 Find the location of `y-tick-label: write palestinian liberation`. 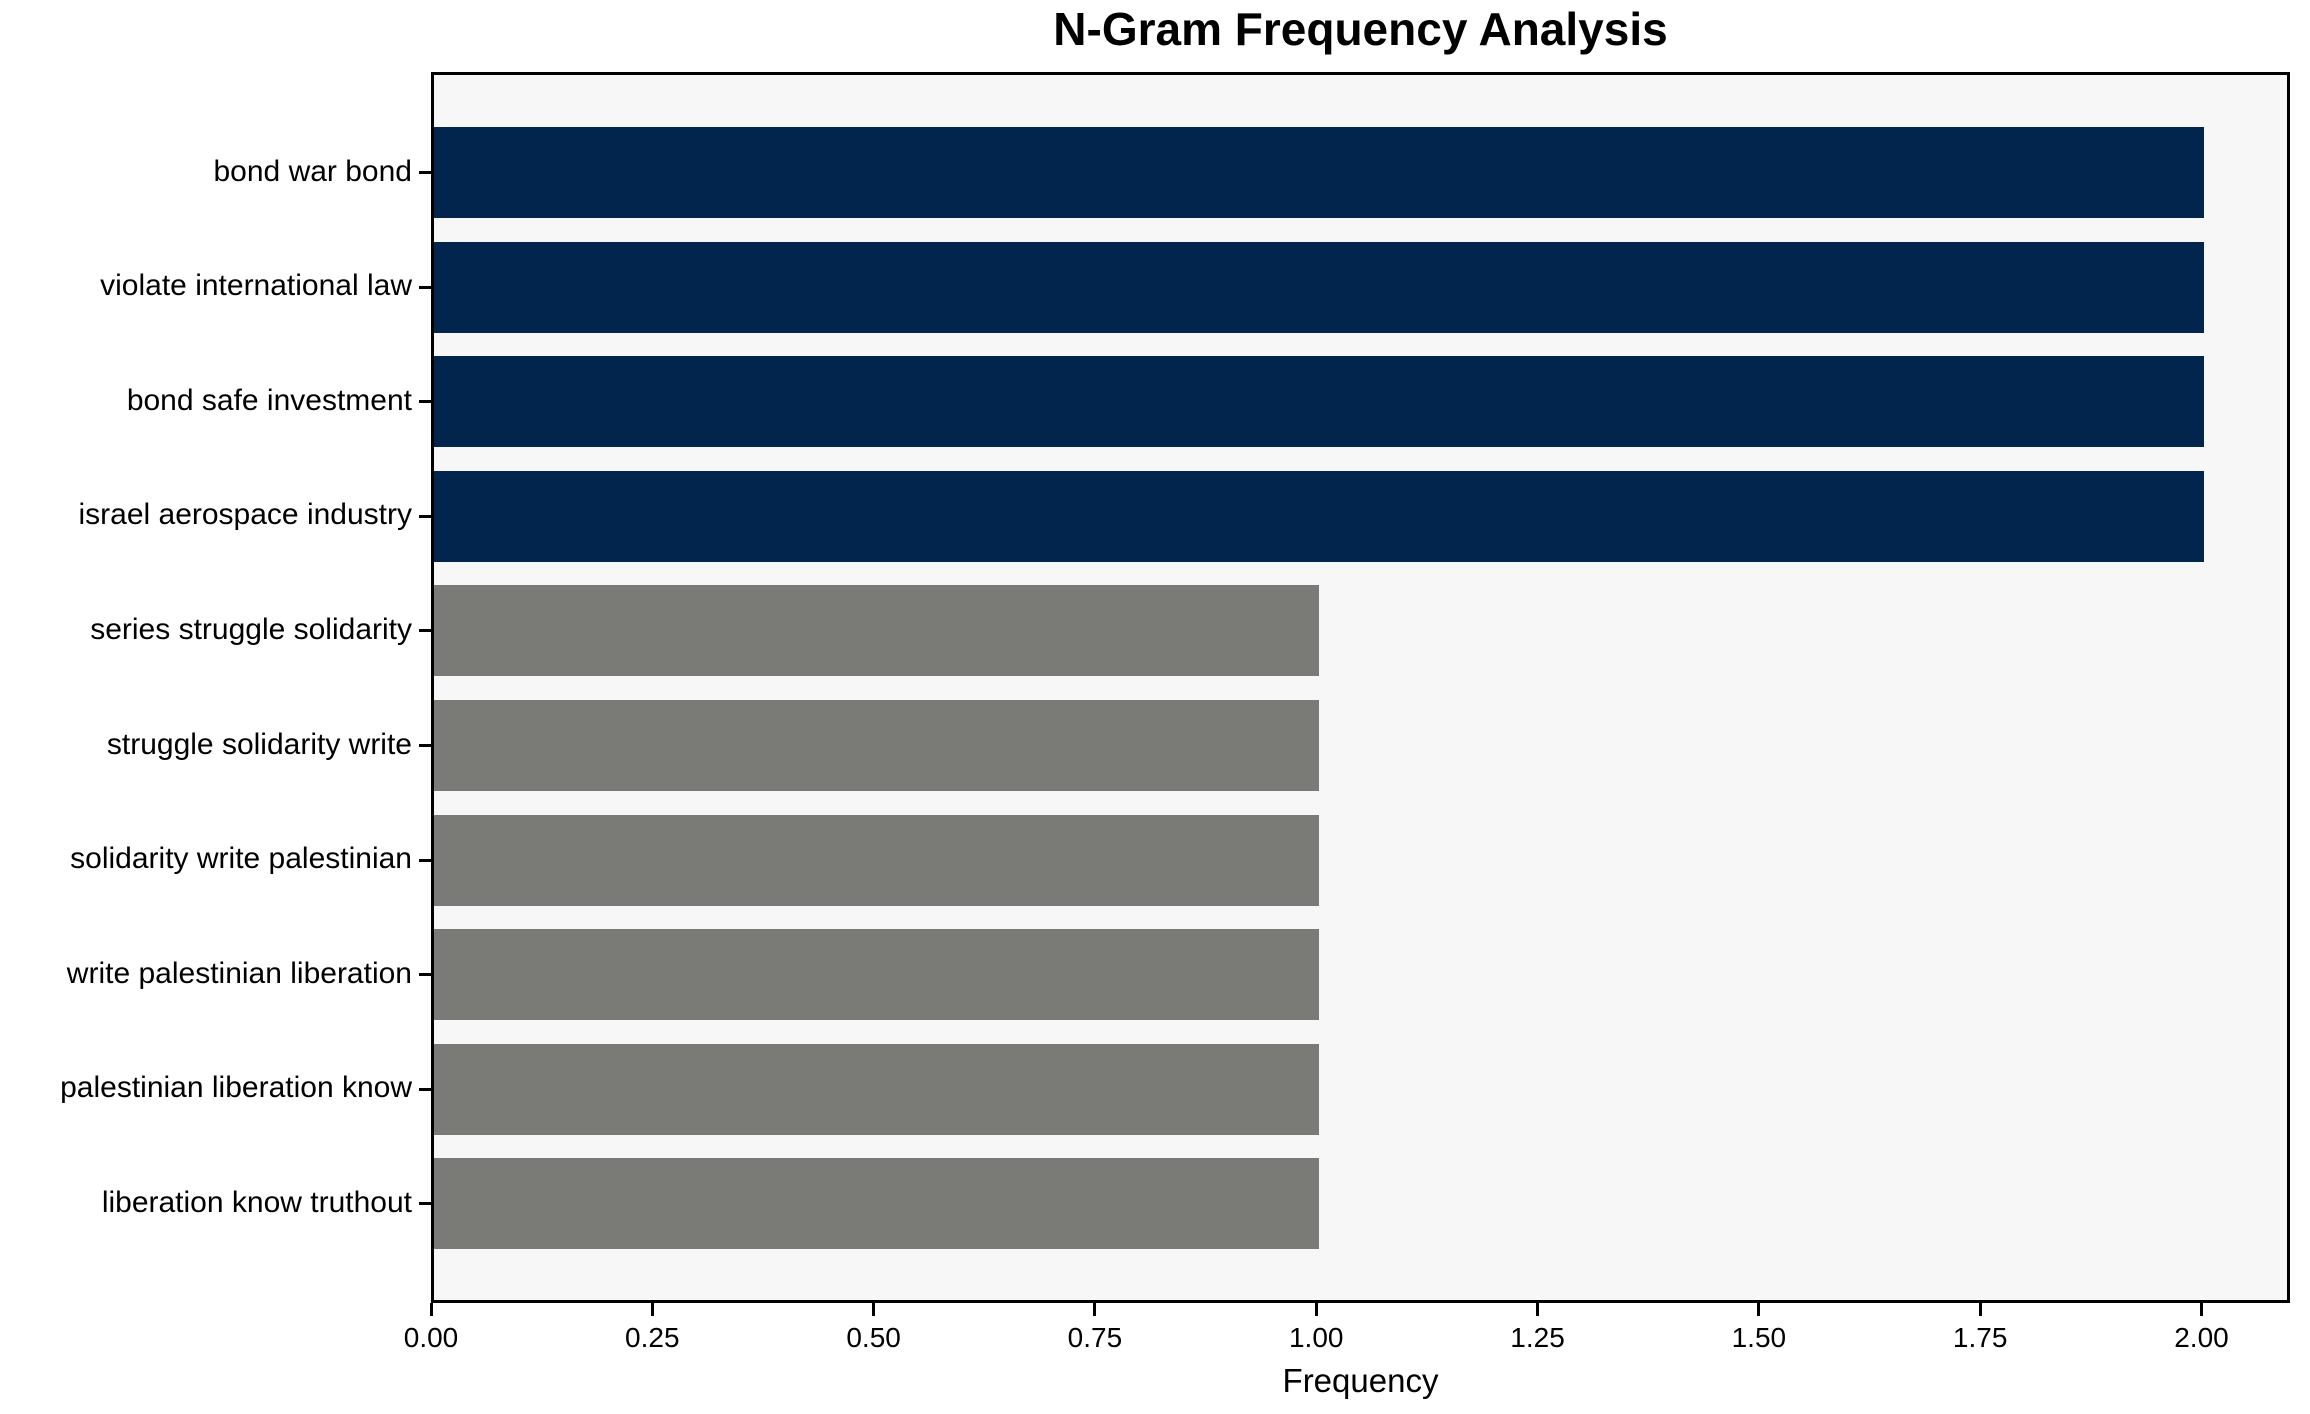

y-tick-label: write palestinian liberation is located at coordinates (239, 973).